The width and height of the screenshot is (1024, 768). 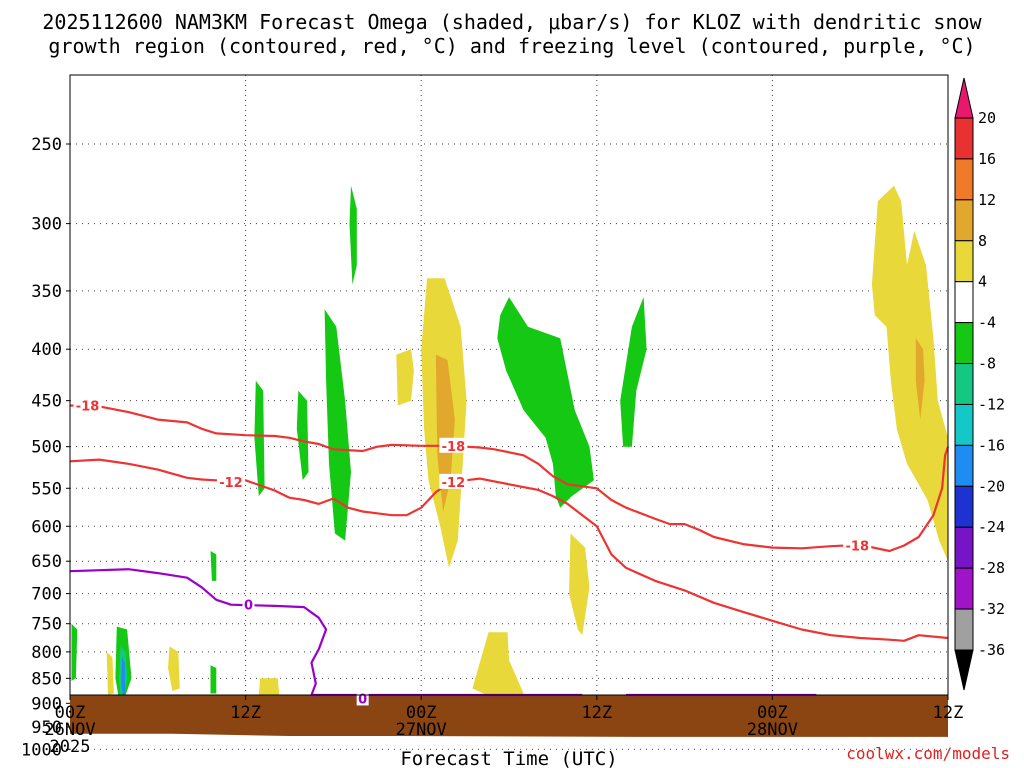 What do you see at coordinates (991, 609) in the screenshot?
I see `colorbar-tick-label: -32` at bounding box center [991, 609].